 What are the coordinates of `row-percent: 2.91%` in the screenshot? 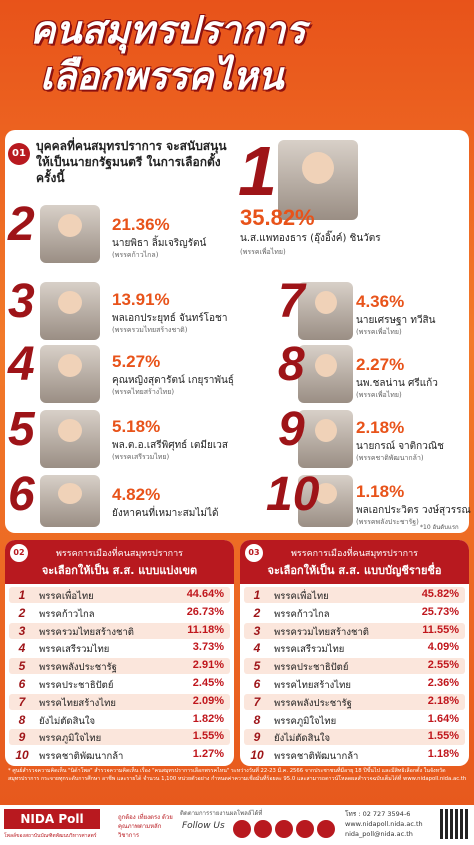 It's located at (208, 665).